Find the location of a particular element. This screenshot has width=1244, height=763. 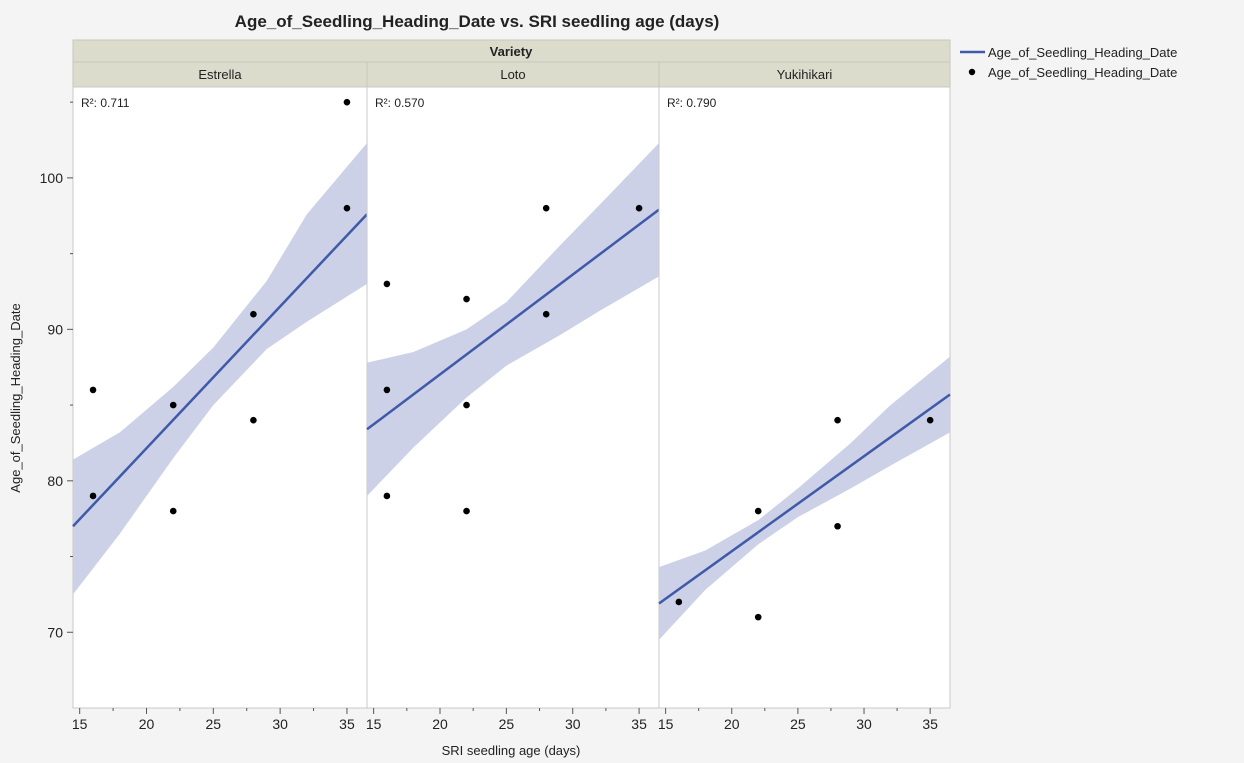

legend-label-marker: Age_of_Seedling_Heading_Date is located at coordinates (1082, 72).